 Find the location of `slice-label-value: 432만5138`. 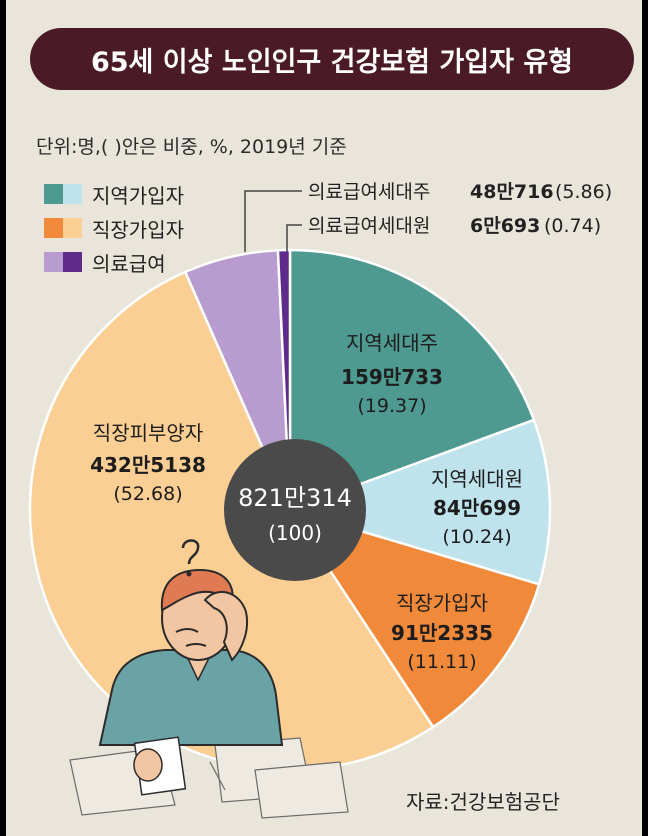

slice-label-value: 432만5138 is located at coordinates (148, 465).